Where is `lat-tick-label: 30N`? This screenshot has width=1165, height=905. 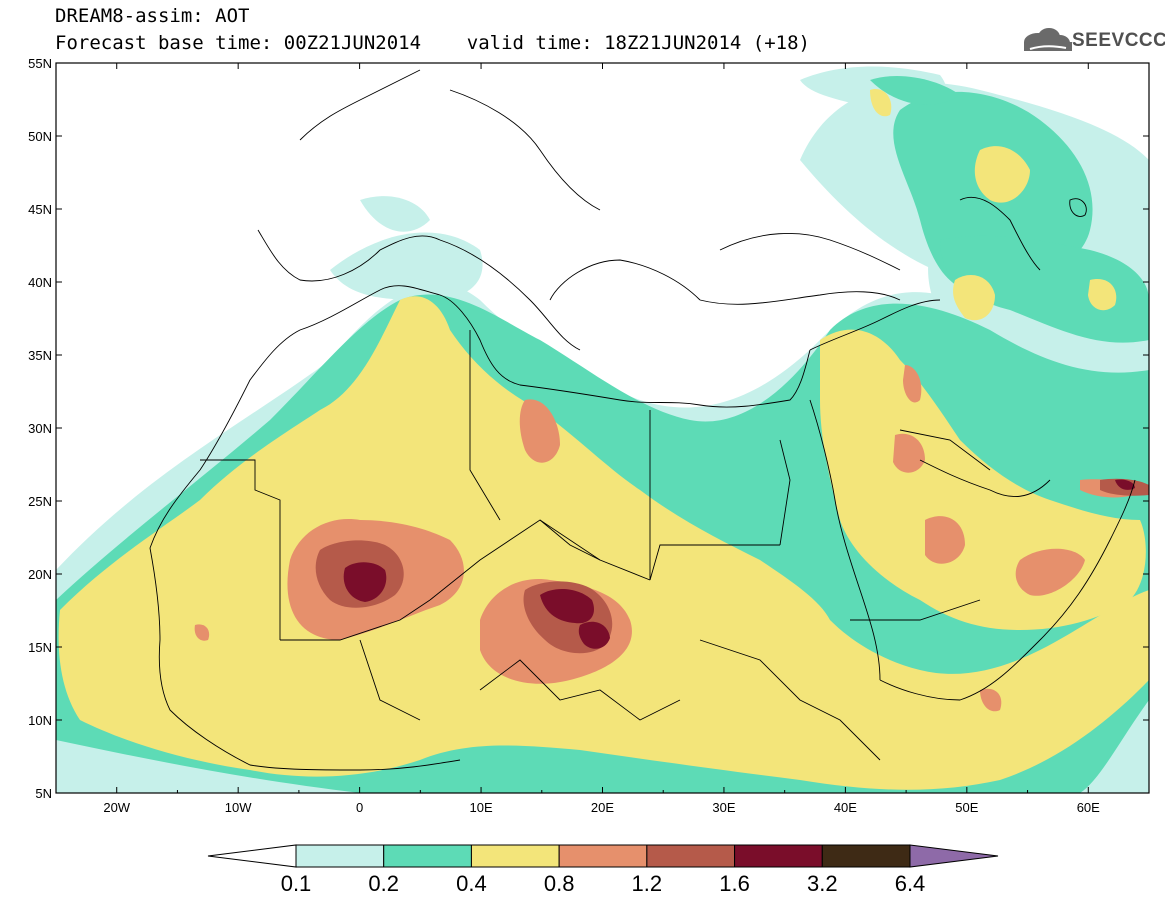
lat-tick-label: 30N is located at coordinates (40, 428).